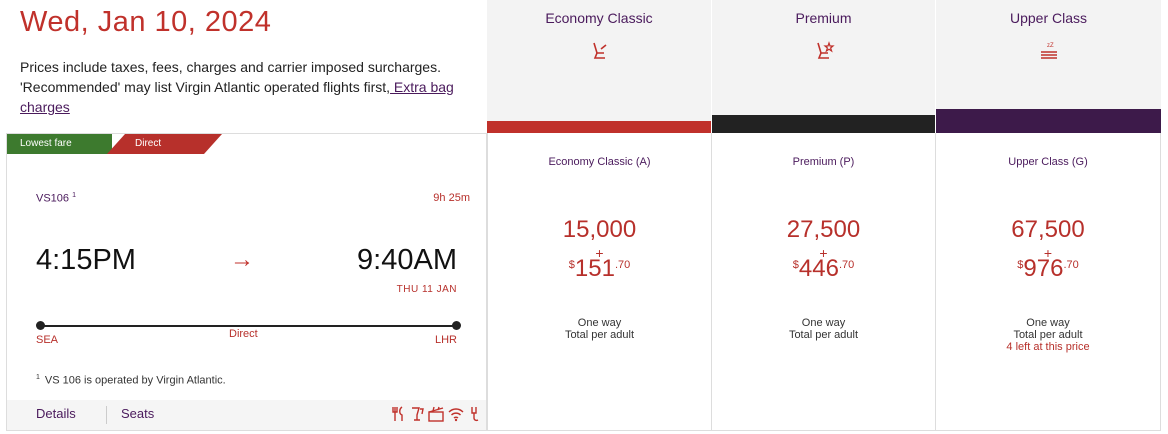 The width and height of the screenshot is (1168, 434). What do you see at coordinates (47, 340) in the screenshot?
I see `origin-airport: SEA` at bounding box center [47, 340].